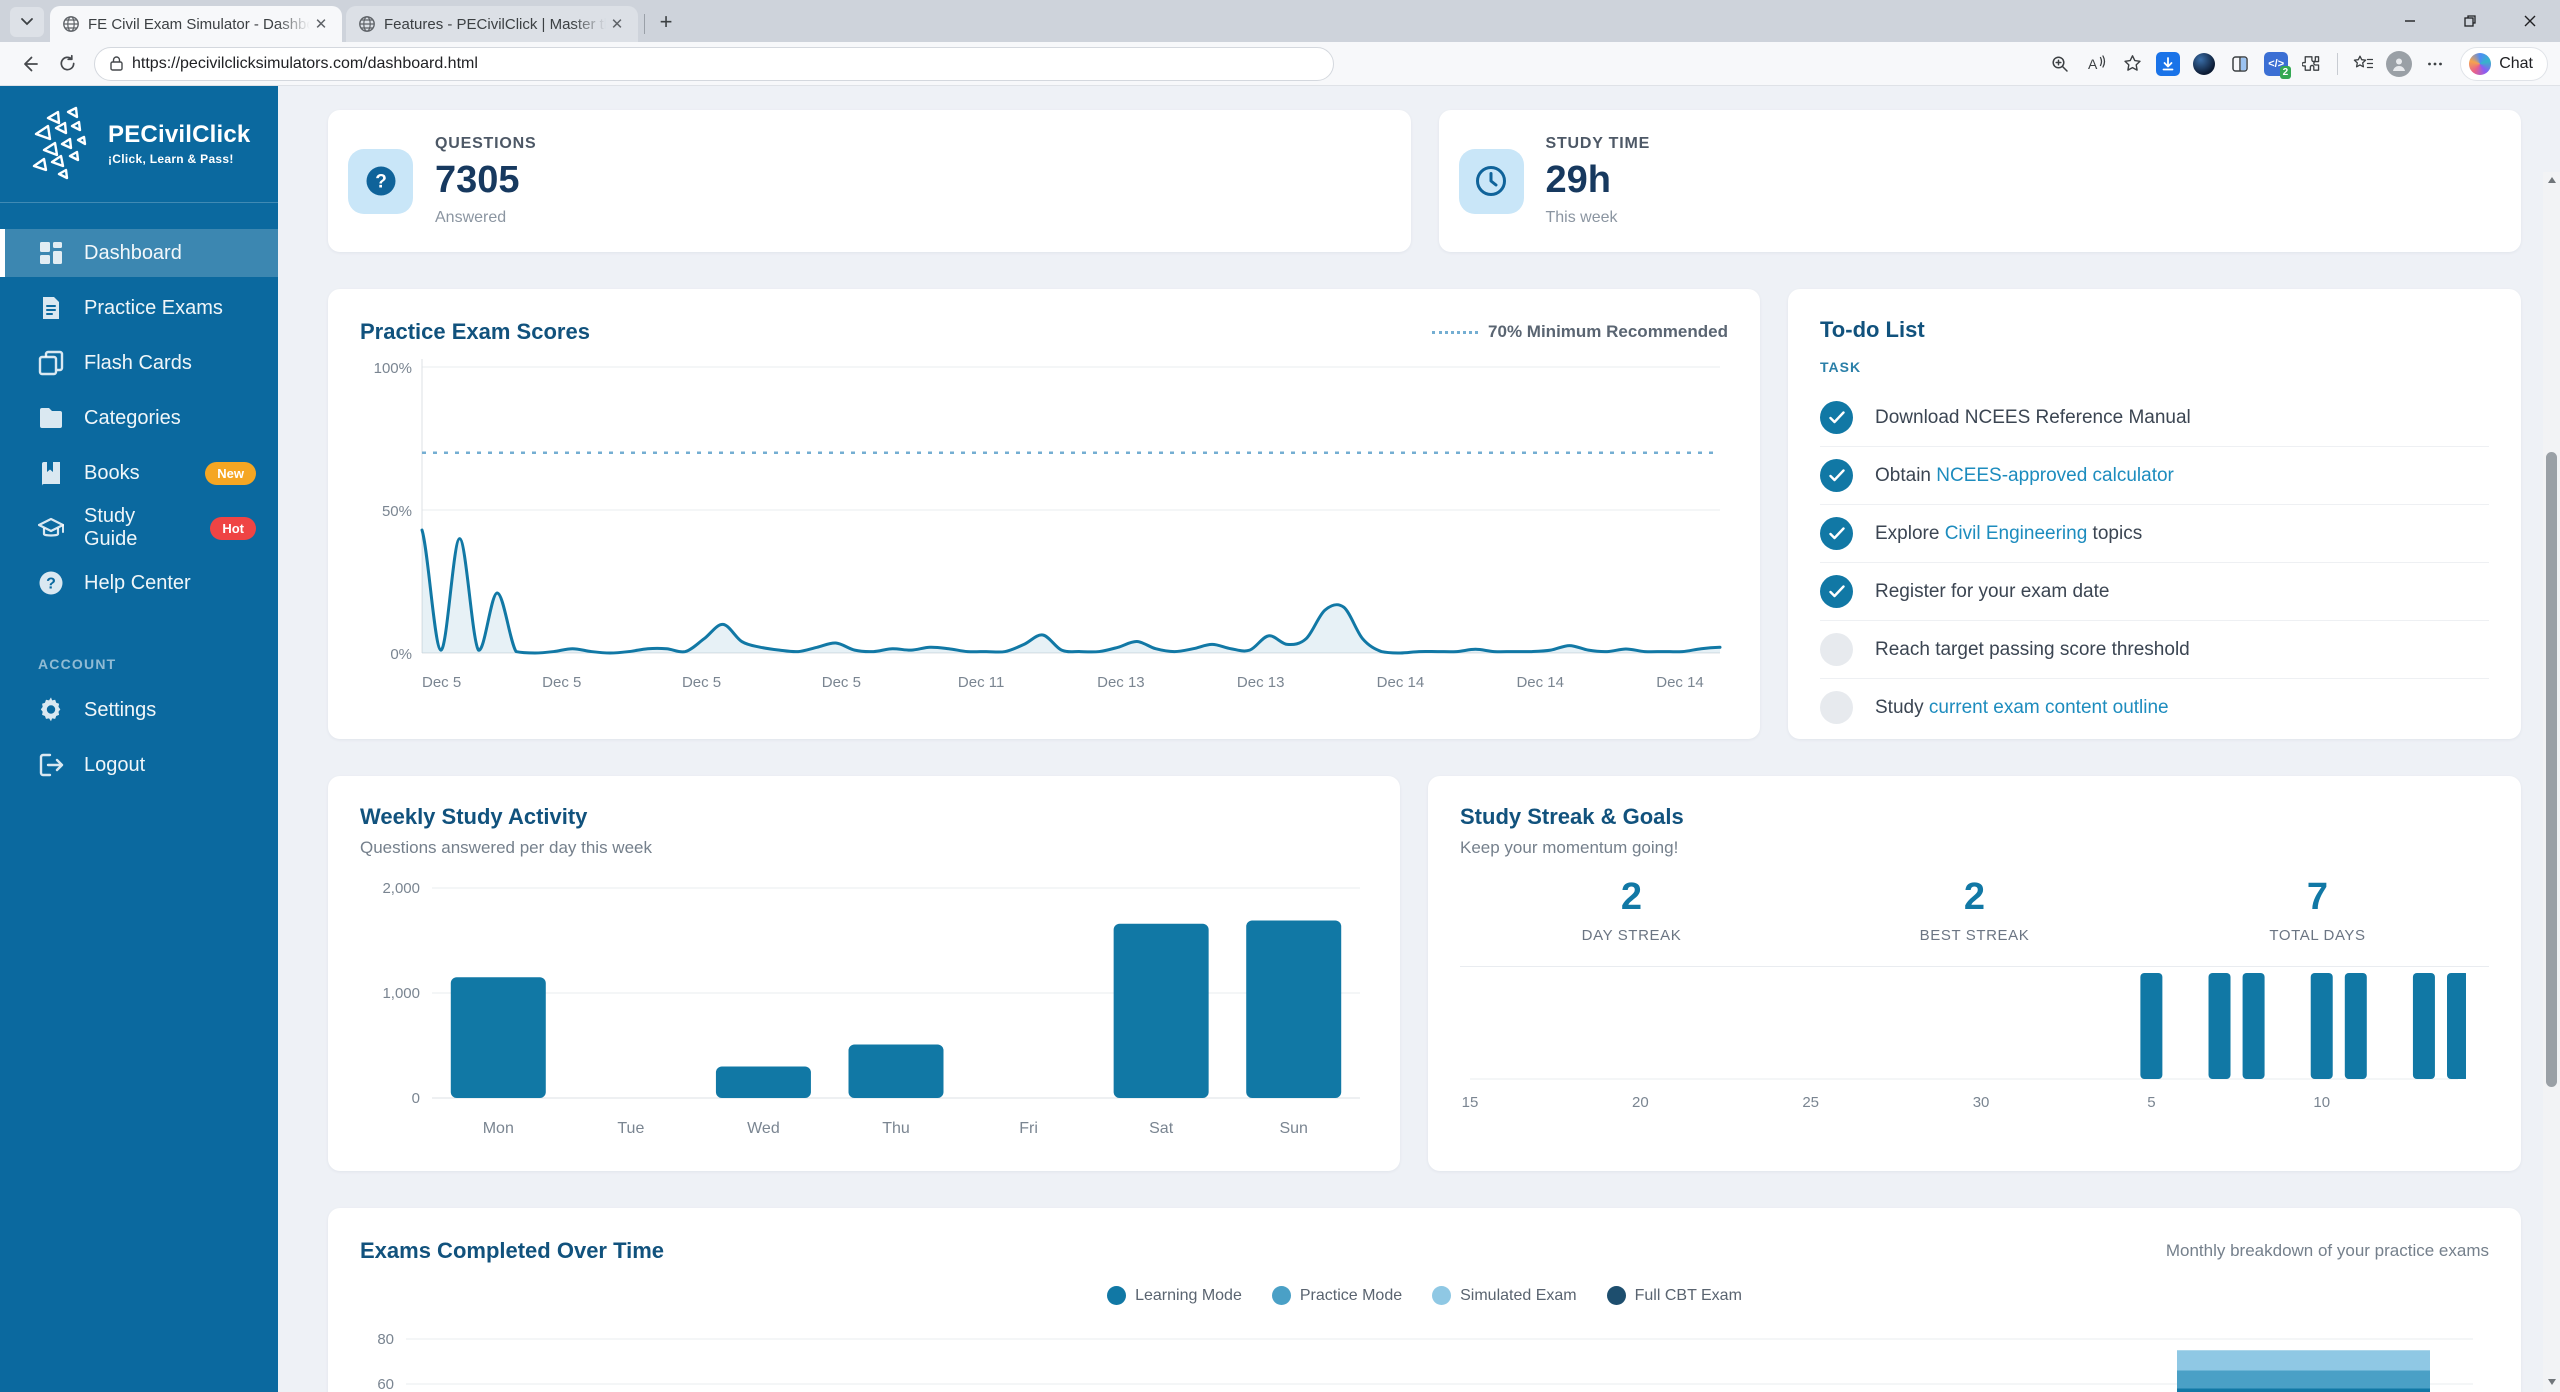 This screenshot has width=2560, height=1392. Describe the element at coordinates (2530, 21) in the screenshot. I see `close-window-button` at that location.